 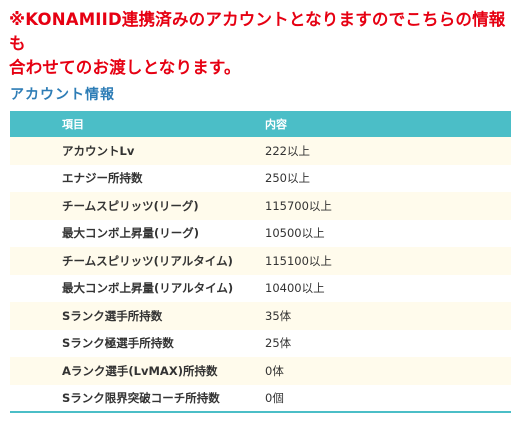 I want to click on row-item-label: Sランク選手所持数, so click(x=112, y=315).